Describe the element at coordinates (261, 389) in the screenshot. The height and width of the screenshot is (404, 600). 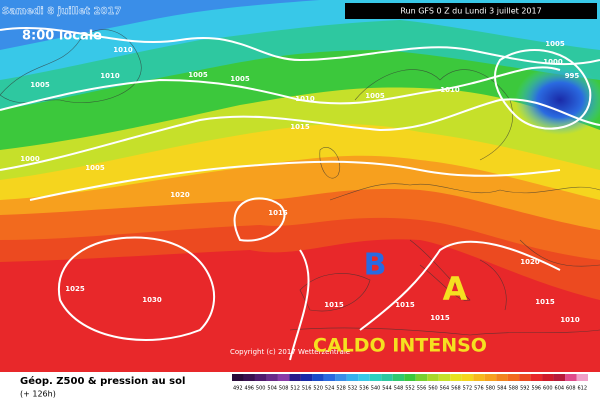
I see `scale-label: 500` at that location.